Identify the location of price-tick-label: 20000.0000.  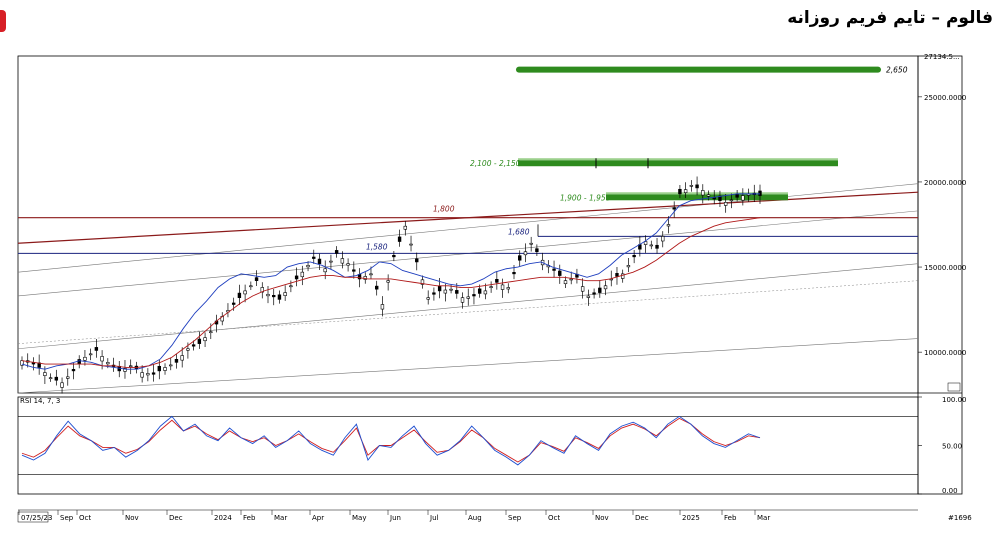
(945, 183).